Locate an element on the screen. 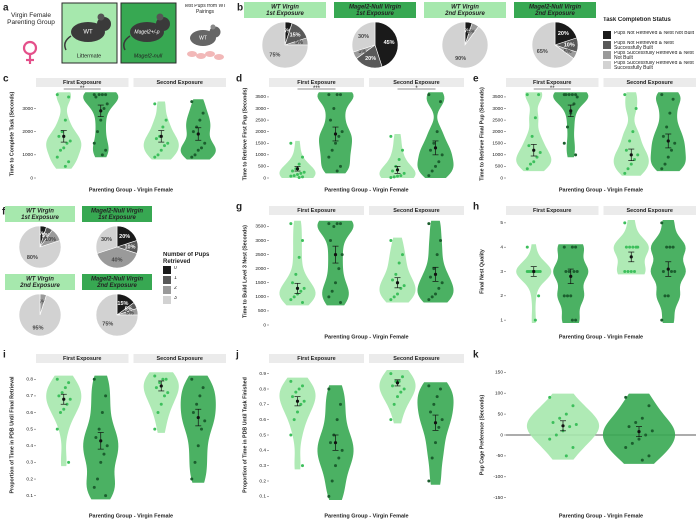  y-tick-label: 3500 is located at coordinates (497, 97).